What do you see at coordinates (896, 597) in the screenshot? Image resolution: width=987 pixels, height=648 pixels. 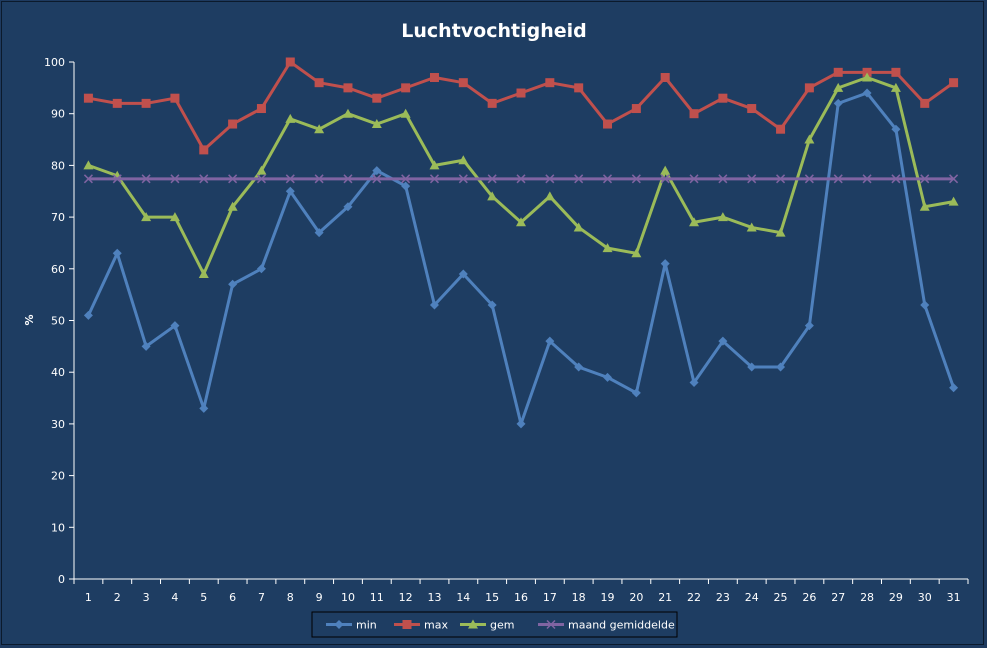 I see `x-tick-label: 29` at bounding box center [896, 597].